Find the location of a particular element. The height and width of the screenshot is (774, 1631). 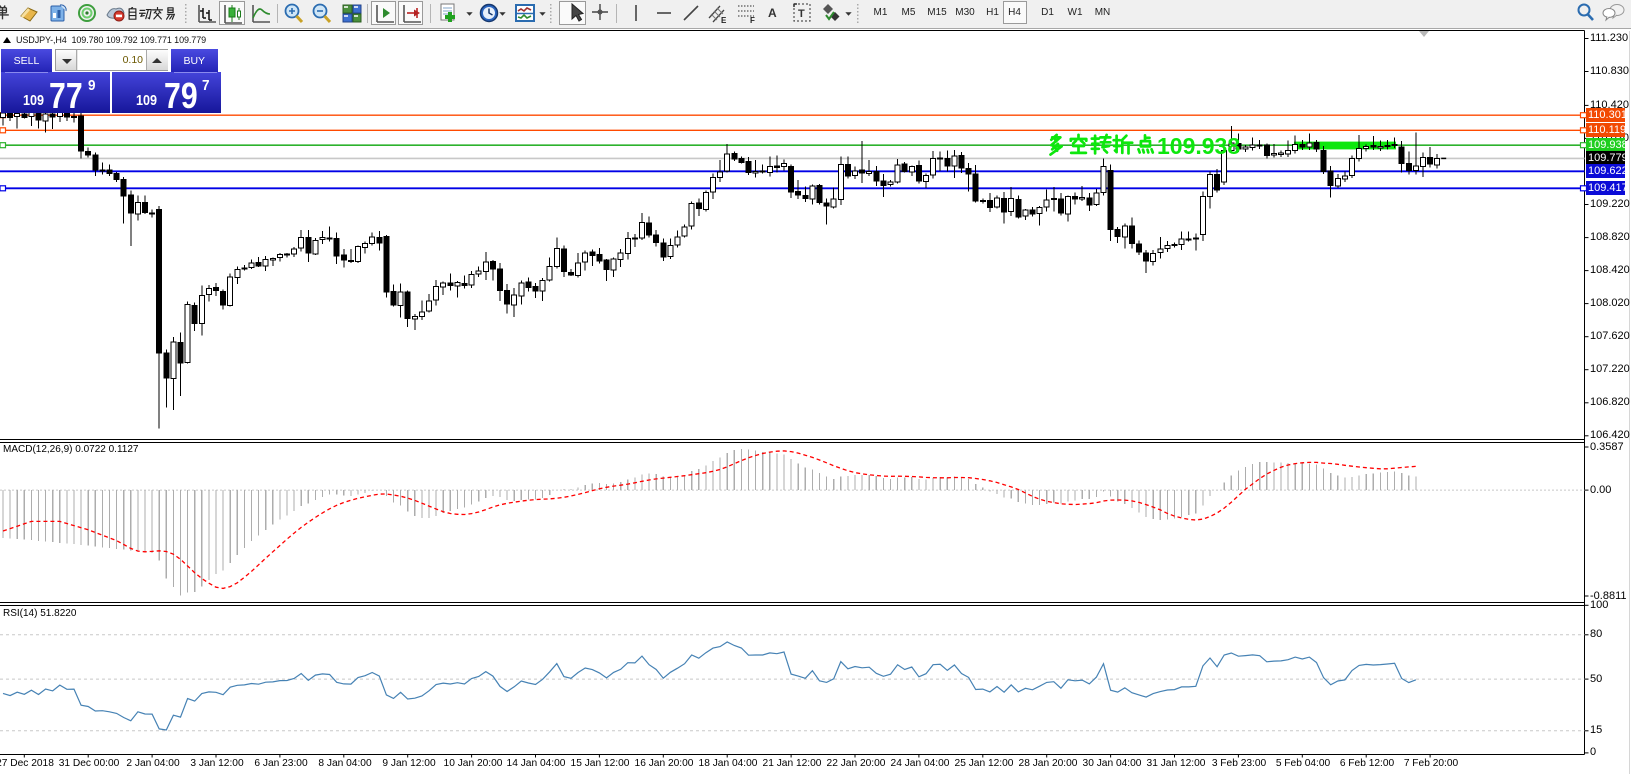

svg-text: F is located at coordinates (752, 20).